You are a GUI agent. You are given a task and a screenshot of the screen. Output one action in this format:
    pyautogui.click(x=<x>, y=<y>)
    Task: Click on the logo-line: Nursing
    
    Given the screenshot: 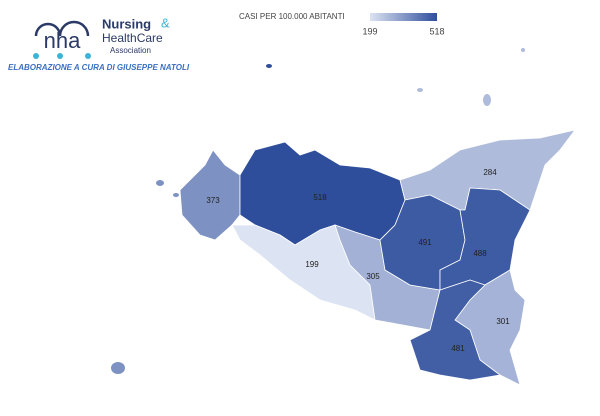 What is the action you would take?
    pyautogui.click(x=126, y=23)
    